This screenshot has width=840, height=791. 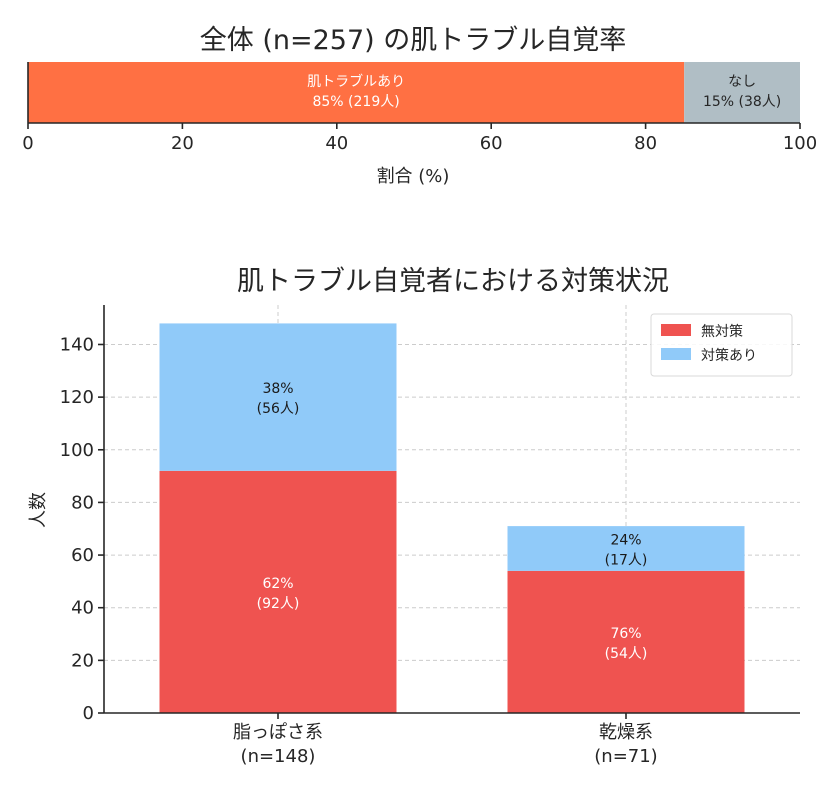 I want to click on overall-tick-label: 40, so click(x=336, y=143).